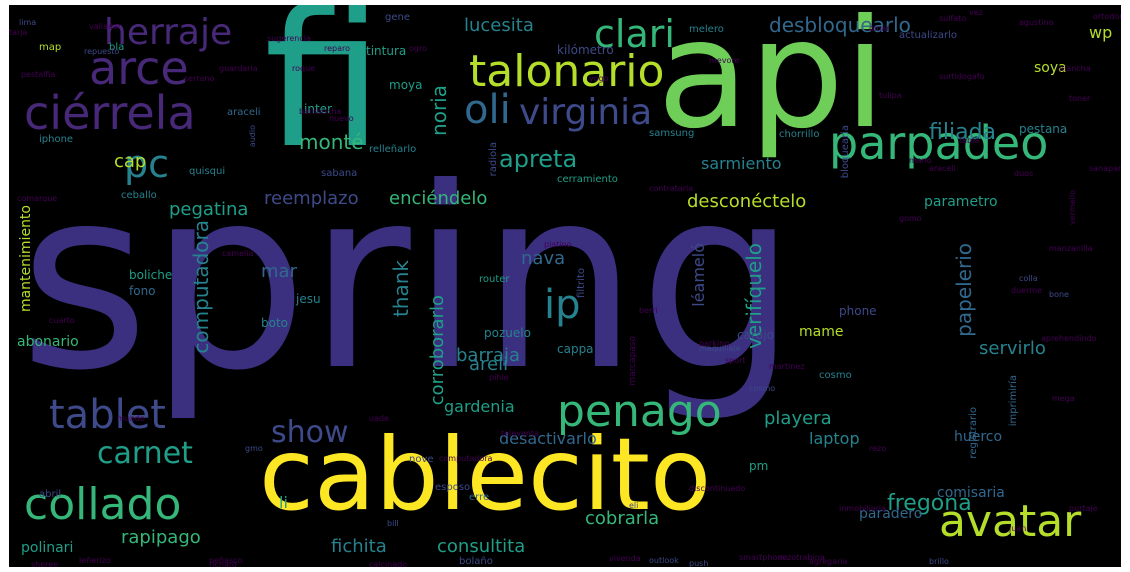 Image resolution: width=1130 pixels, height=572 pixels. I want to click on cloud-word: esposo, so click(453, 487).